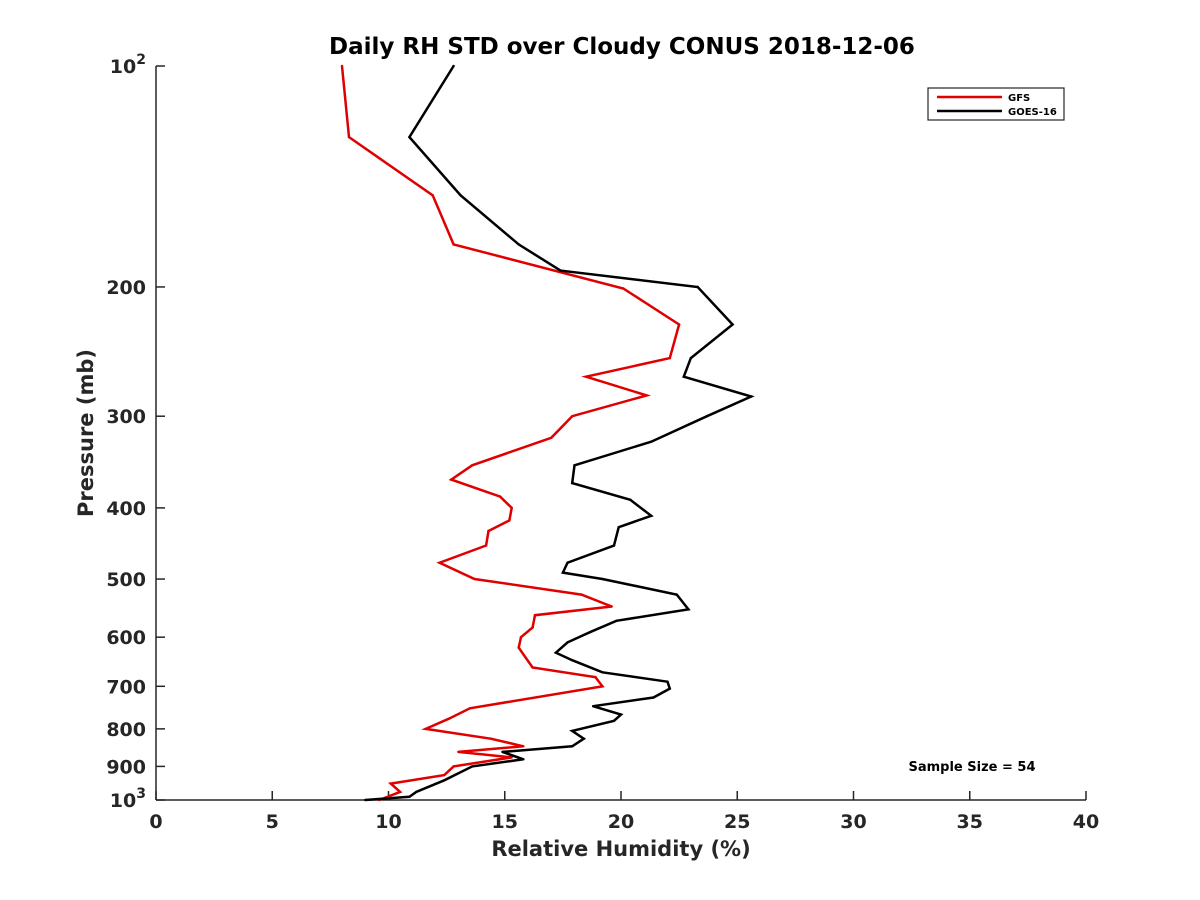 This screenshot has height=900, width=1200. What do you see at coordinates (126, 417) in the screenshot?
I see `y-tick-label: 300` at bounding box center [126, 417].